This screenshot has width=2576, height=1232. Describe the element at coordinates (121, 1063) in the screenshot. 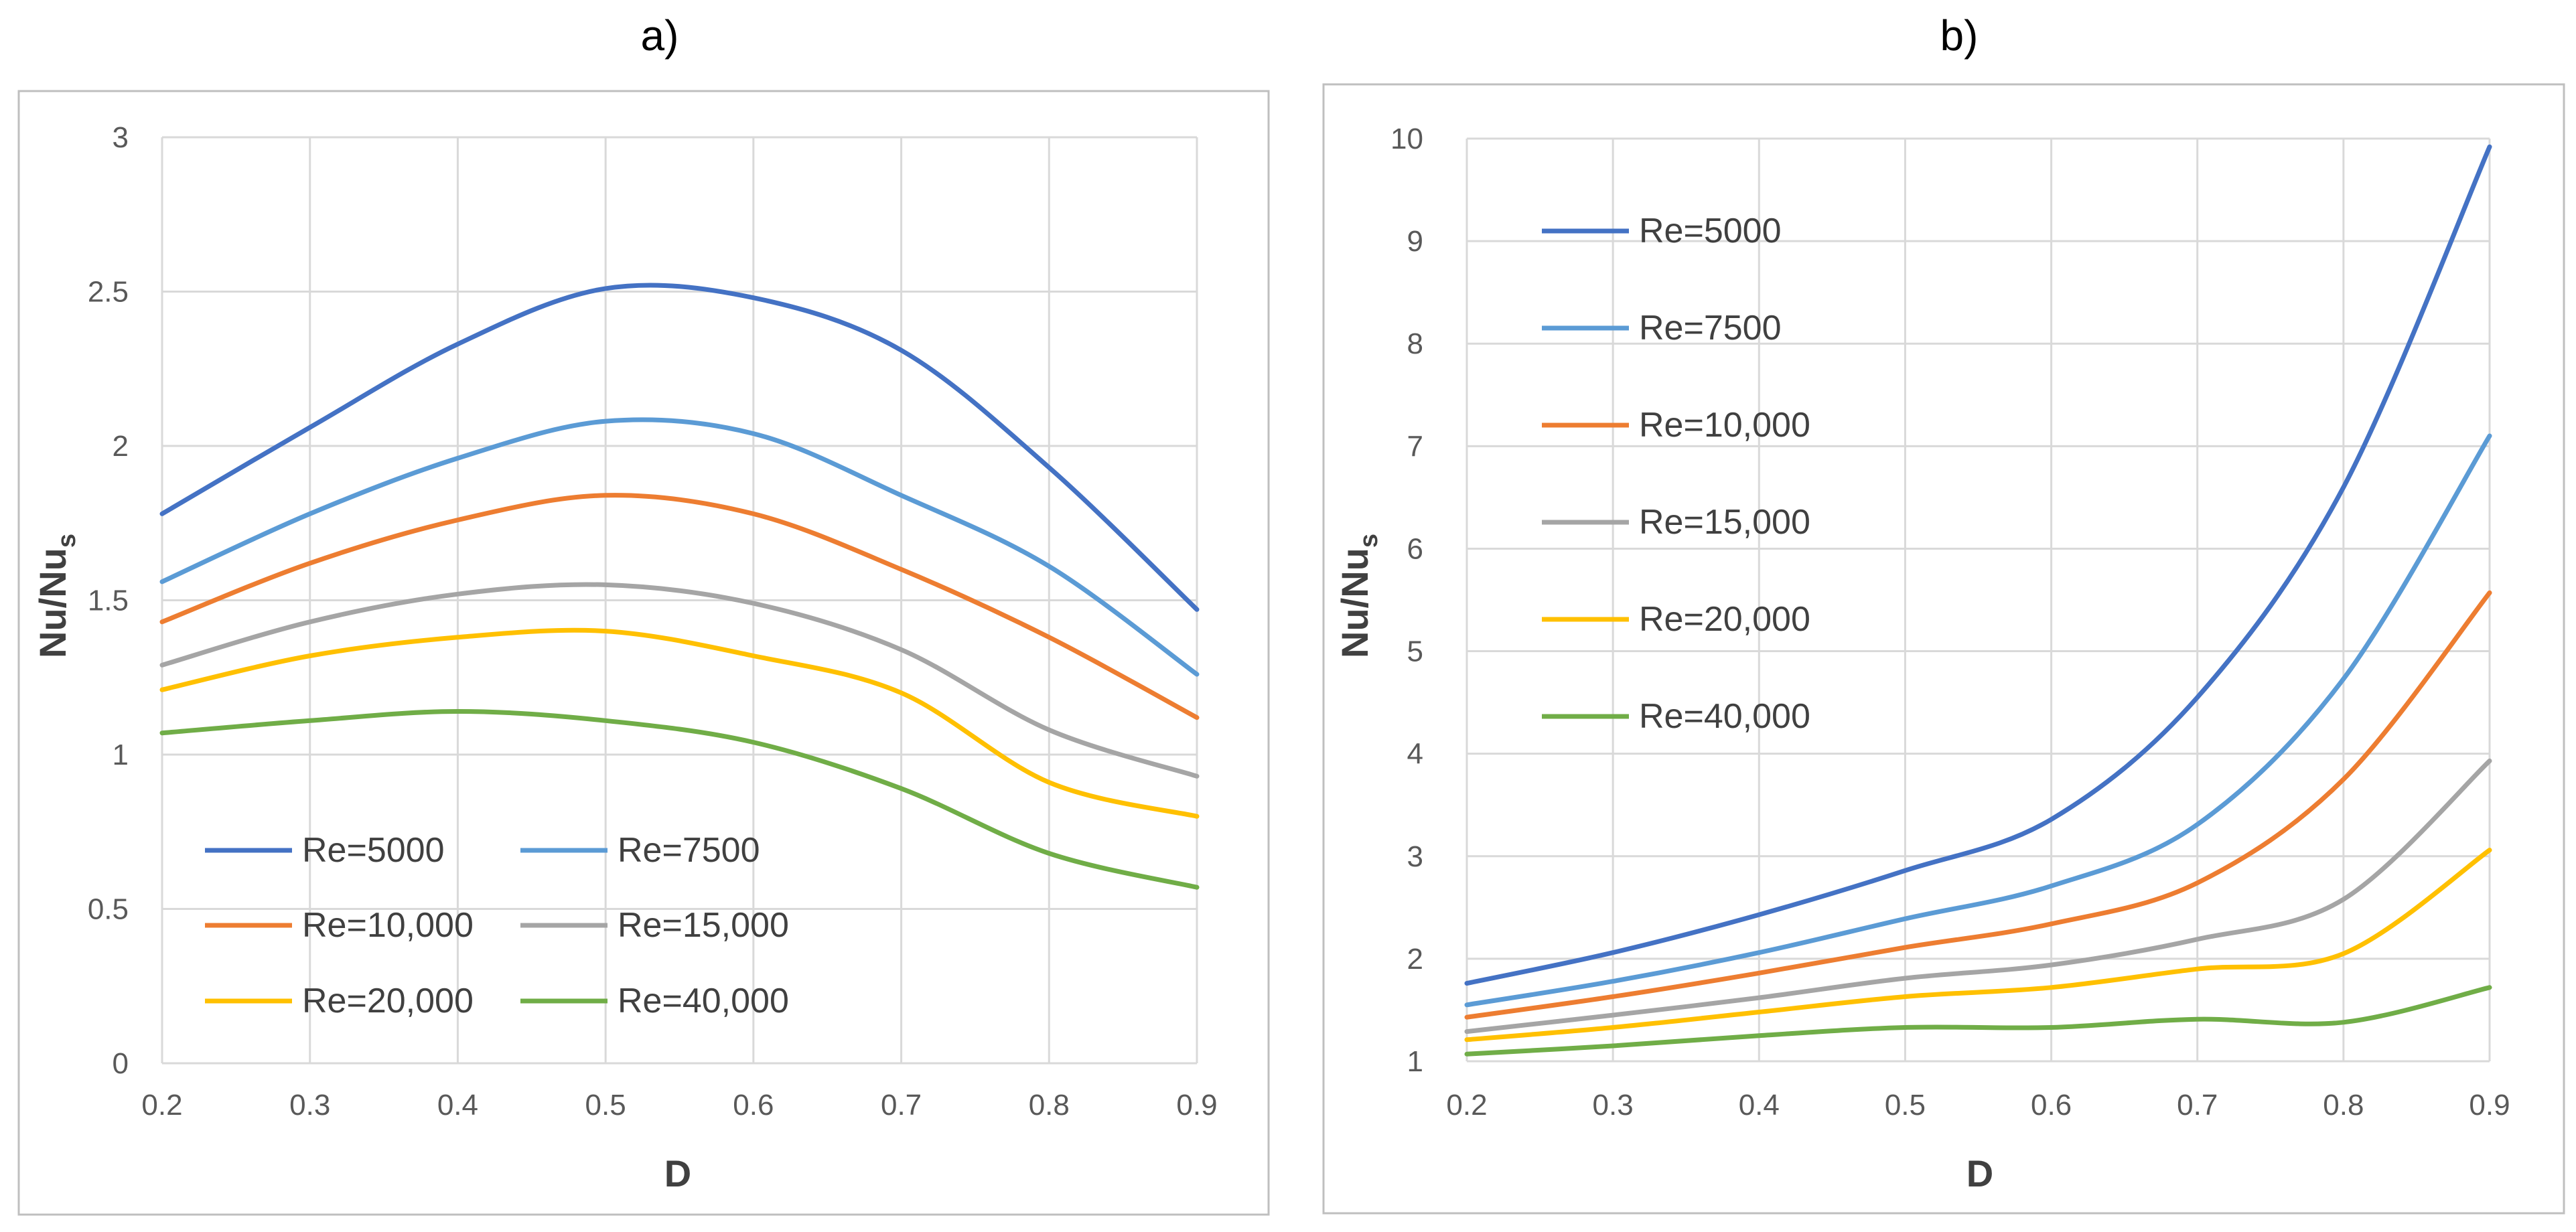

I see `y-tick-label: 0` at that location.